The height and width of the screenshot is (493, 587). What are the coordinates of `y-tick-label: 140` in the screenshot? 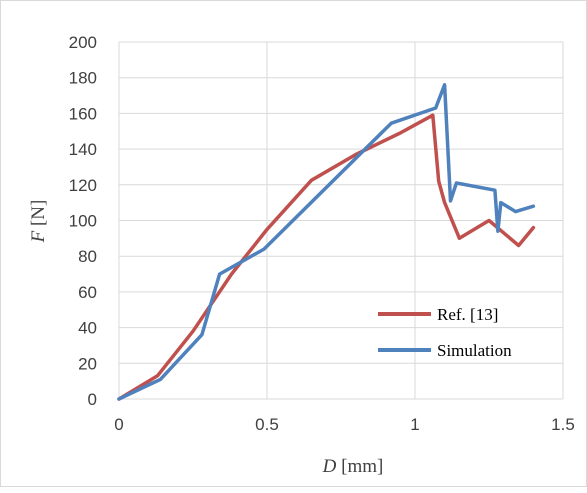 It's located at (83, 149).